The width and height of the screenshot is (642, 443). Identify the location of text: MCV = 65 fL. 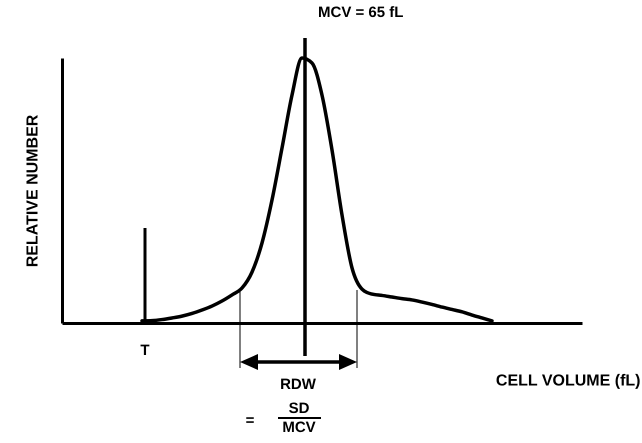
(361, 12).